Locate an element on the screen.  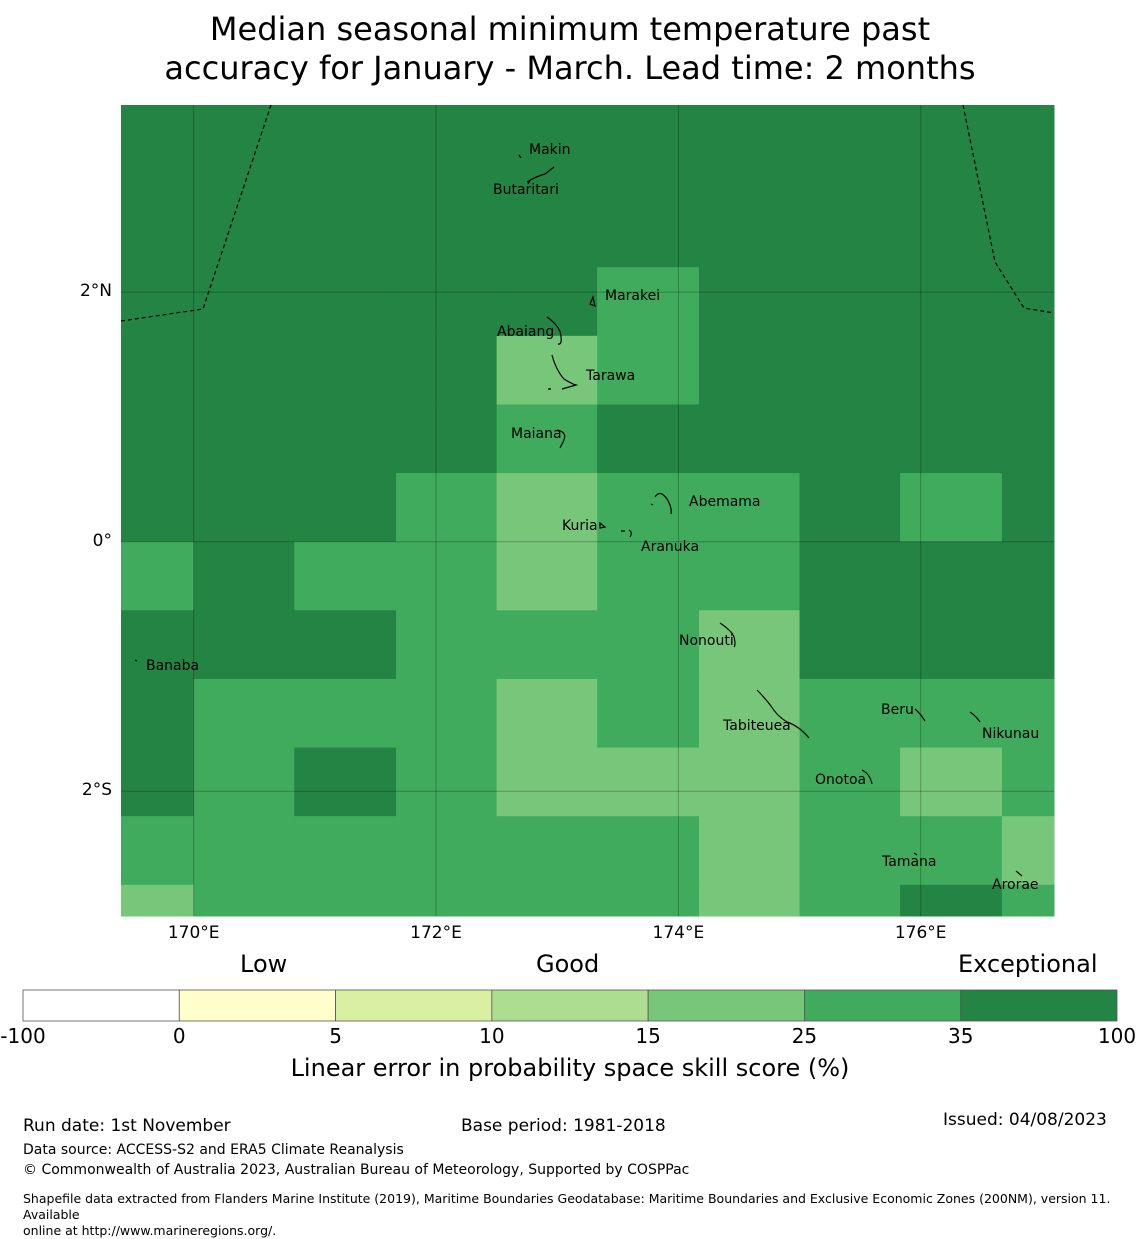
shapefile-credit-line-2: online at http://www.marineregions.org/. is located at coordinates (150, 1230).